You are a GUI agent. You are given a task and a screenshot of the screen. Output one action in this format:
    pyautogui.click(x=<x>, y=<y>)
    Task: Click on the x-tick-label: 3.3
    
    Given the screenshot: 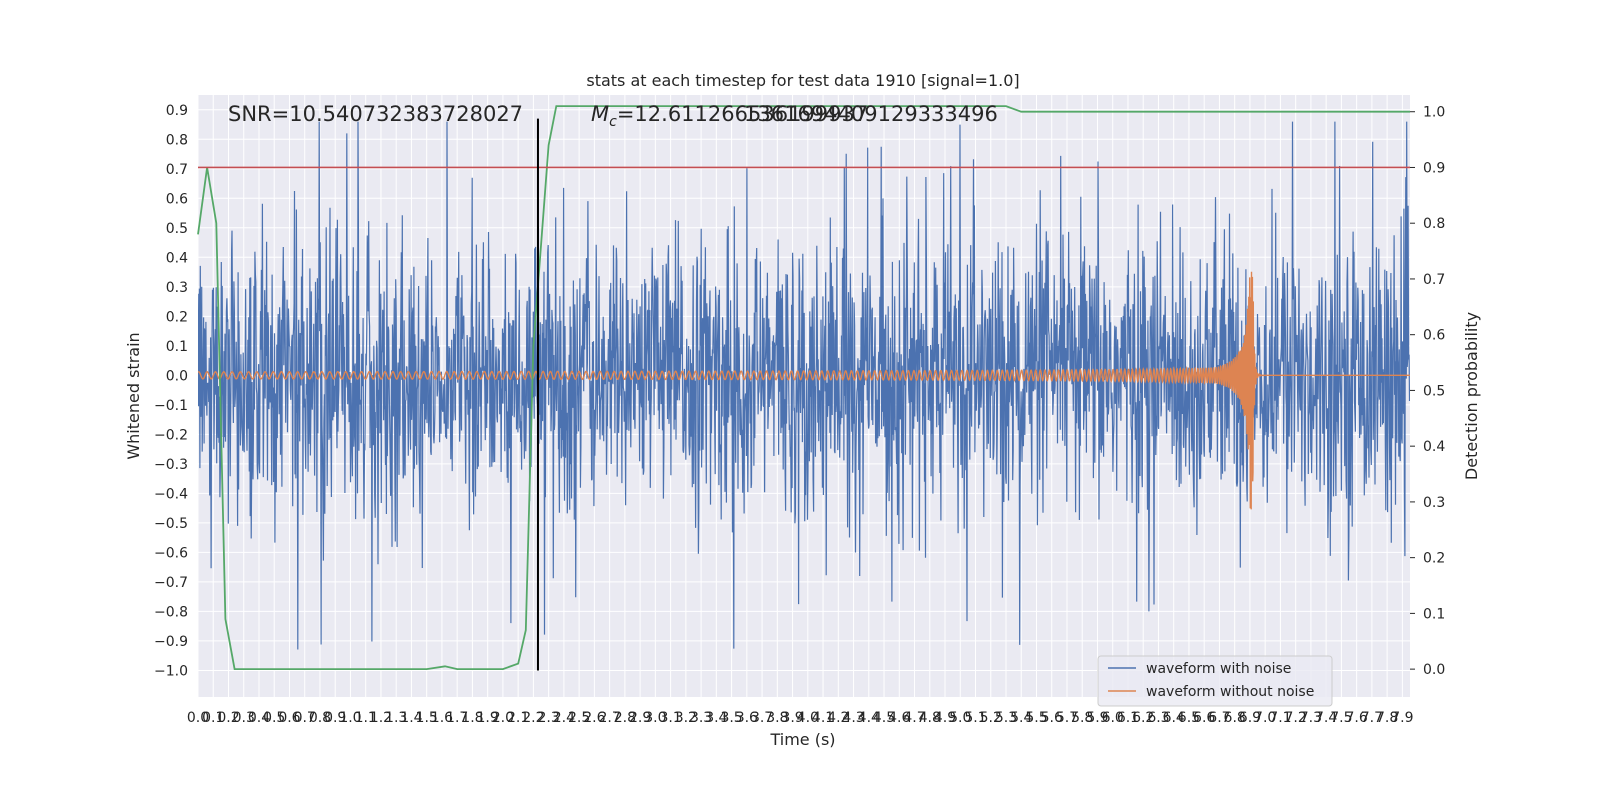 What is the action you would take?
    pyautogui.click(x=701, y=718)
    